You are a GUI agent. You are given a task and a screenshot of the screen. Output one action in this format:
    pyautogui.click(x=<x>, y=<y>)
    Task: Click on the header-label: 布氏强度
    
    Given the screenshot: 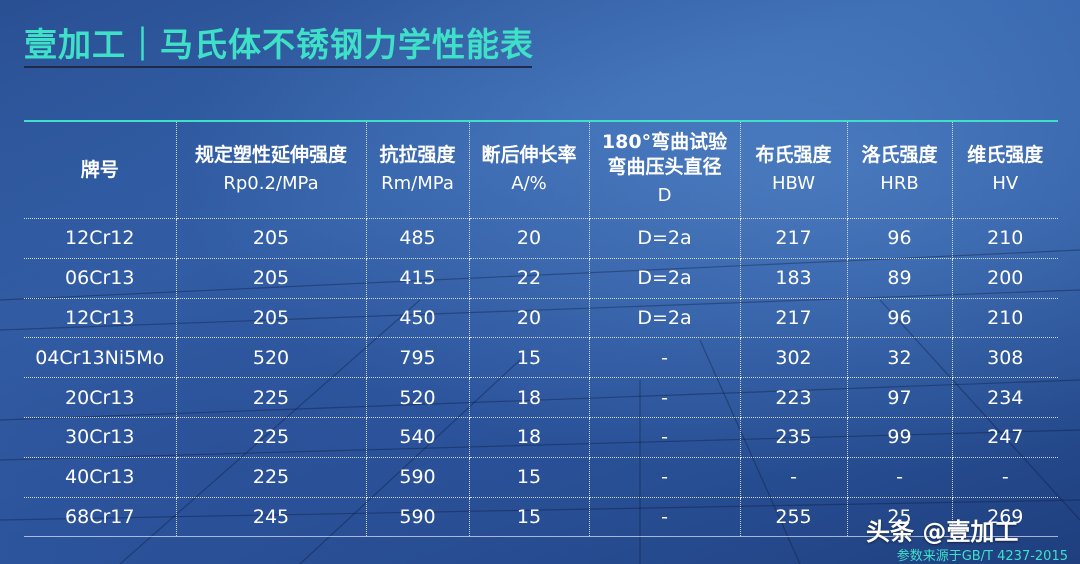 What is the action you would take?
    pyautogui.click(x=793, y=155)
    